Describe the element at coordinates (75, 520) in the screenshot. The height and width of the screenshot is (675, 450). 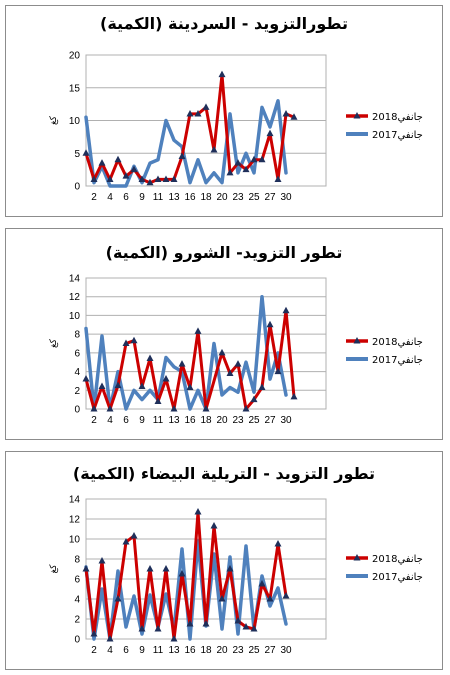
I see `y-tick-label: 12` at that location.